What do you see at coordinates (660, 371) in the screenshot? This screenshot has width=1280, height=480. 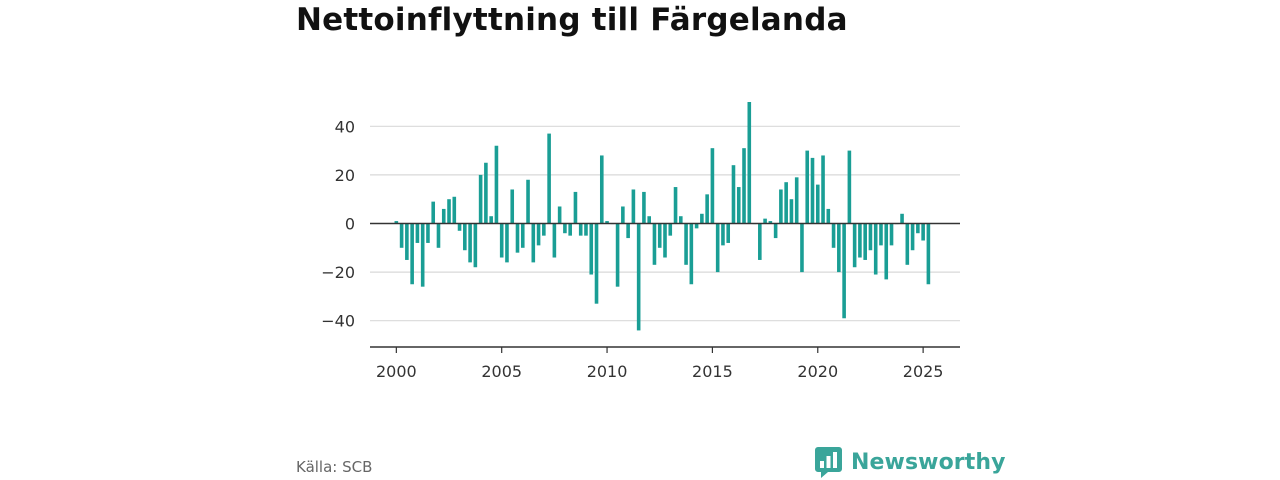 I see `x-axis-tick-labels: 2000 2005 2010 2015 2020 2025` at bounding box center [660, 371].